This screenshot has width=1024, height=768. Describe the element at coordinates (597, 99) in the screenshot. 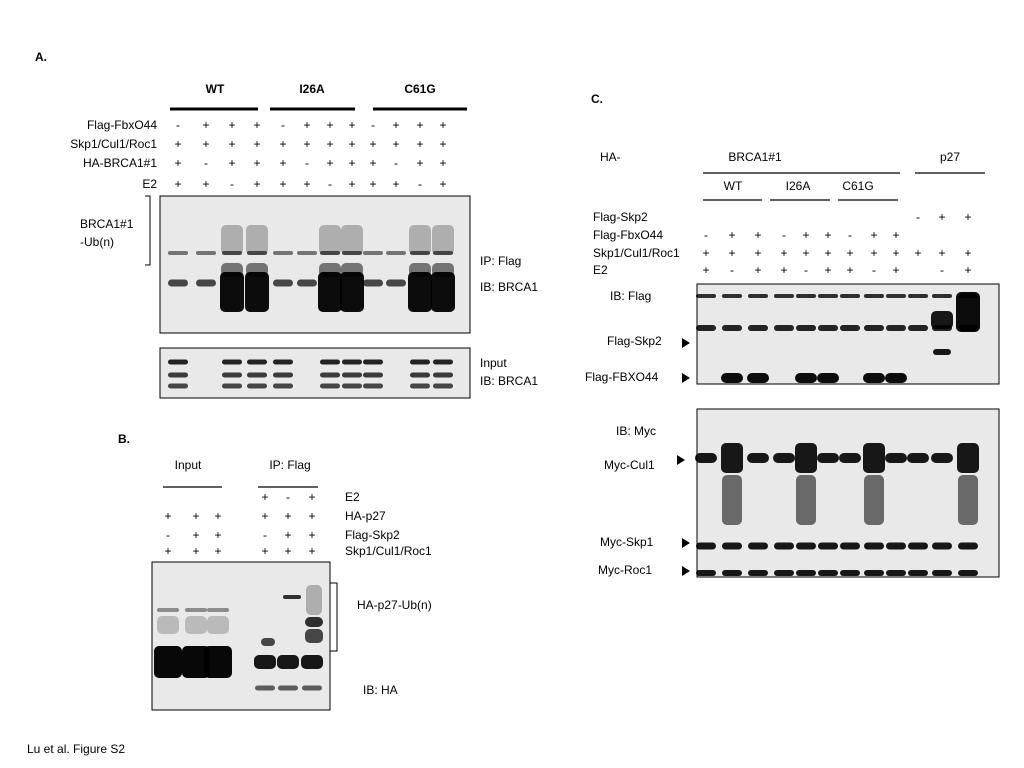

I see `panel-label: C.` at that location.